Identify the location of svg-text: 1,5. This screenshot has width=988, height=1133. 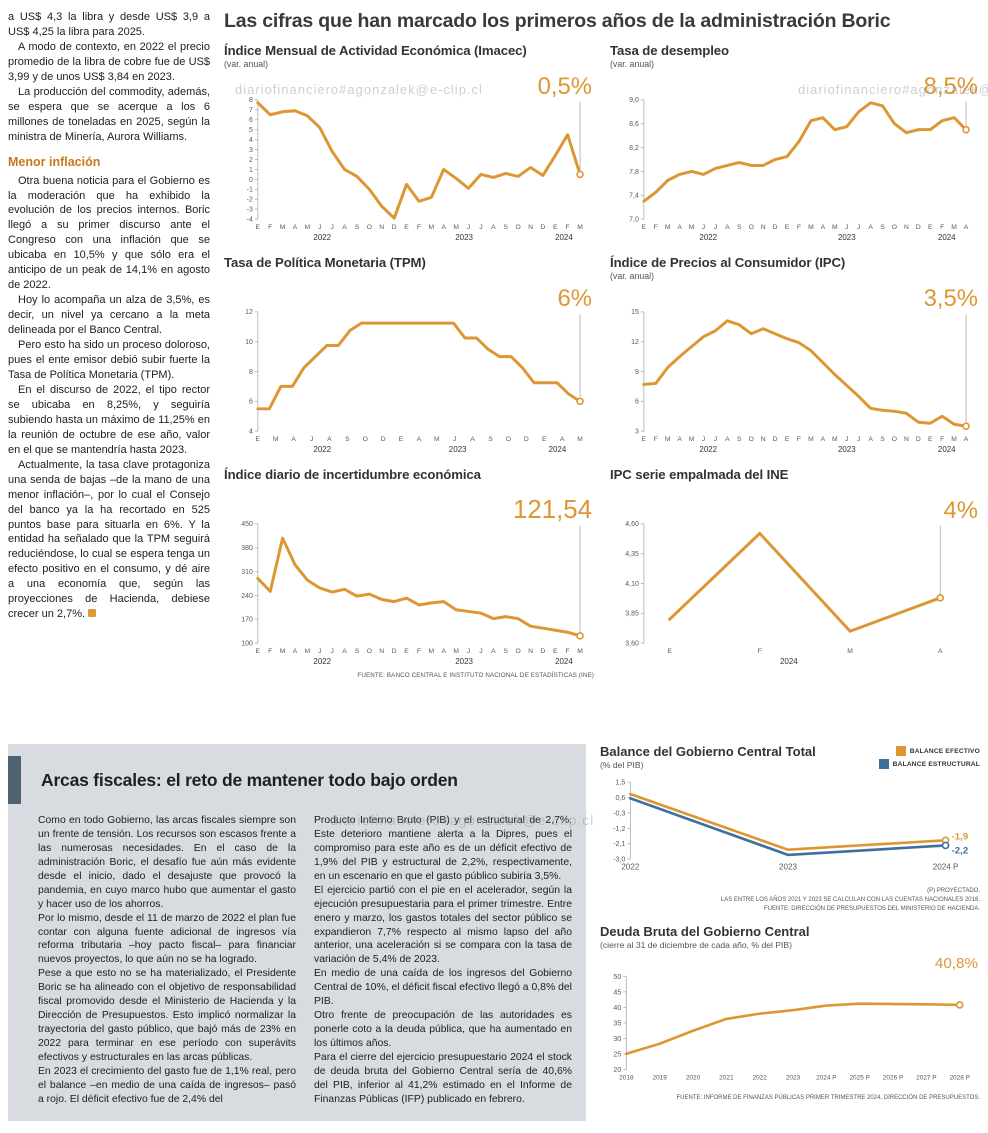
(621, 783).